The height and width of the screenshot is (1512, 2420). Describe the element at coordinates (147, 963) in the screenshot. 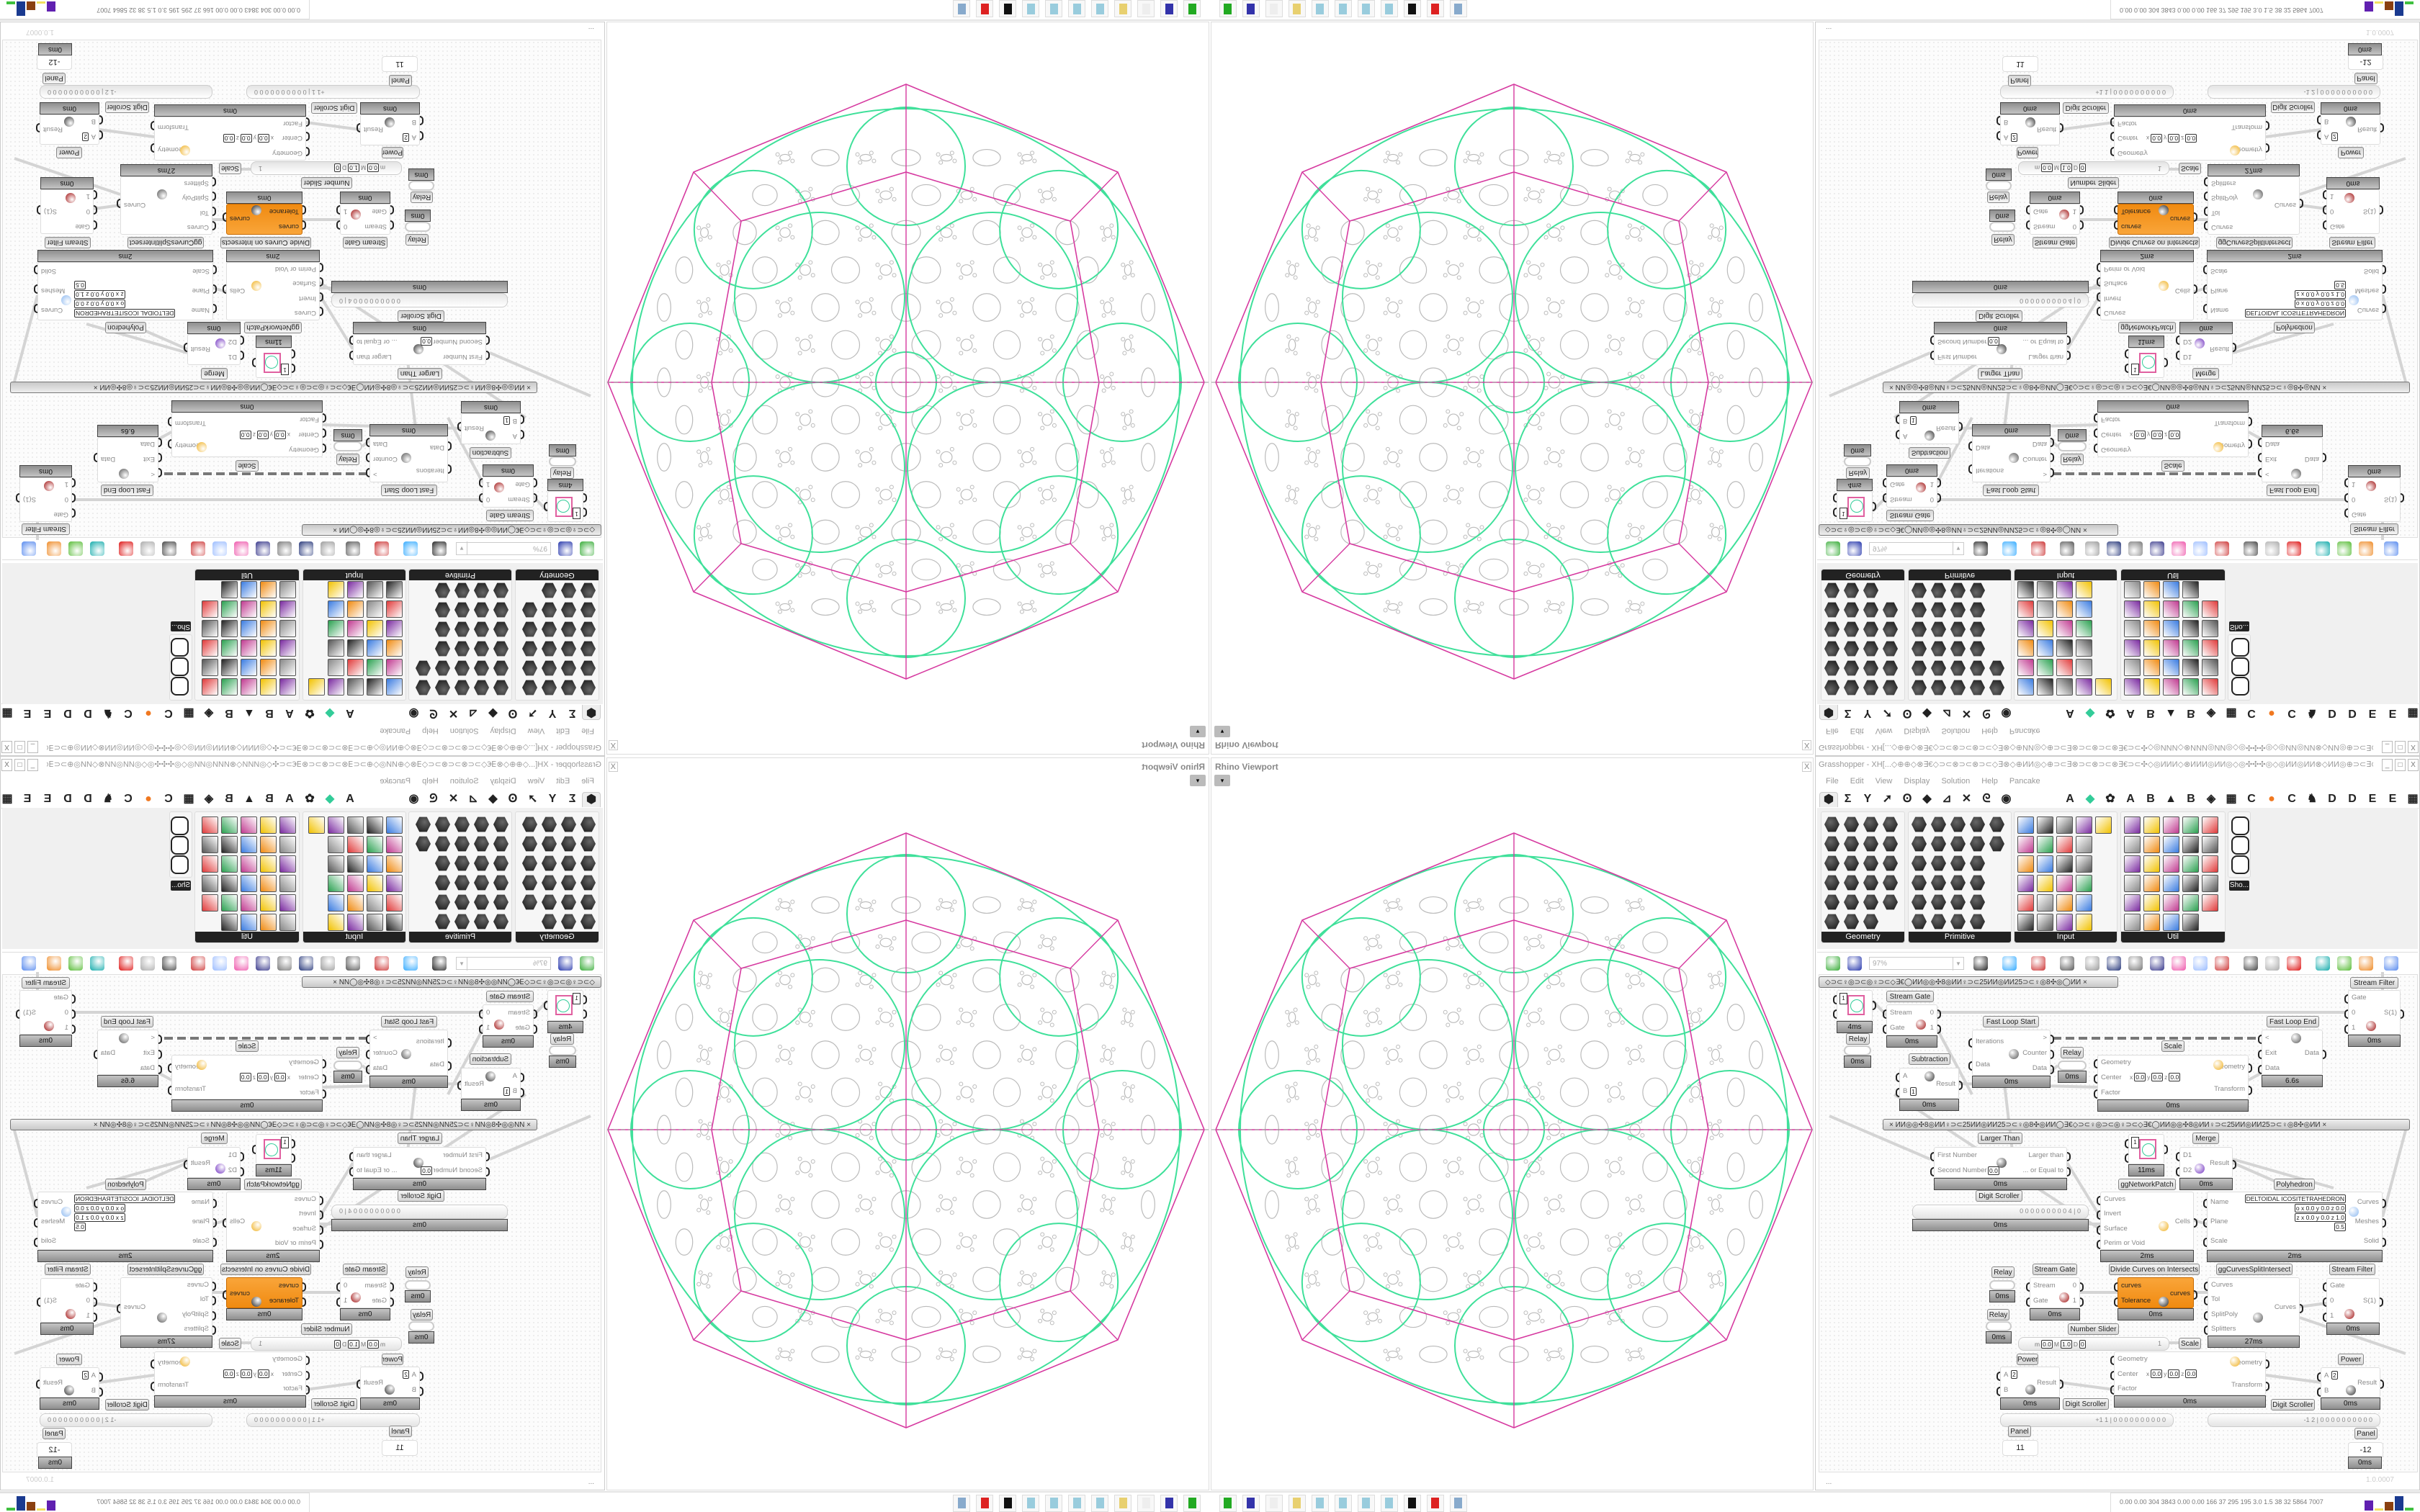

I see `link-icon` at that location.